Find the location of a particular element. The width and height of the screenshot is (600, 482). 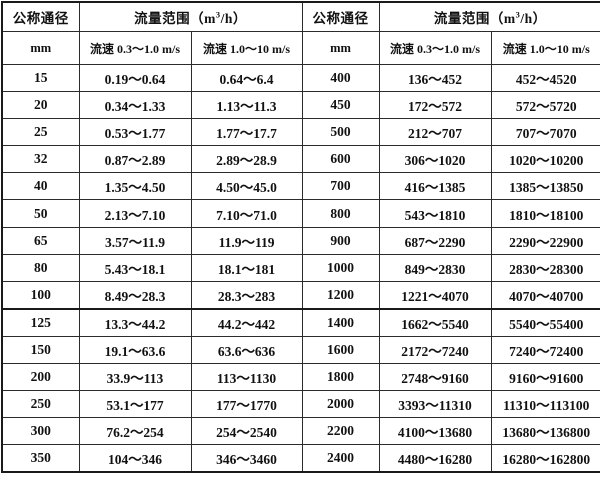

cell-dn-left: 200 is located at coordinates (40, 377).